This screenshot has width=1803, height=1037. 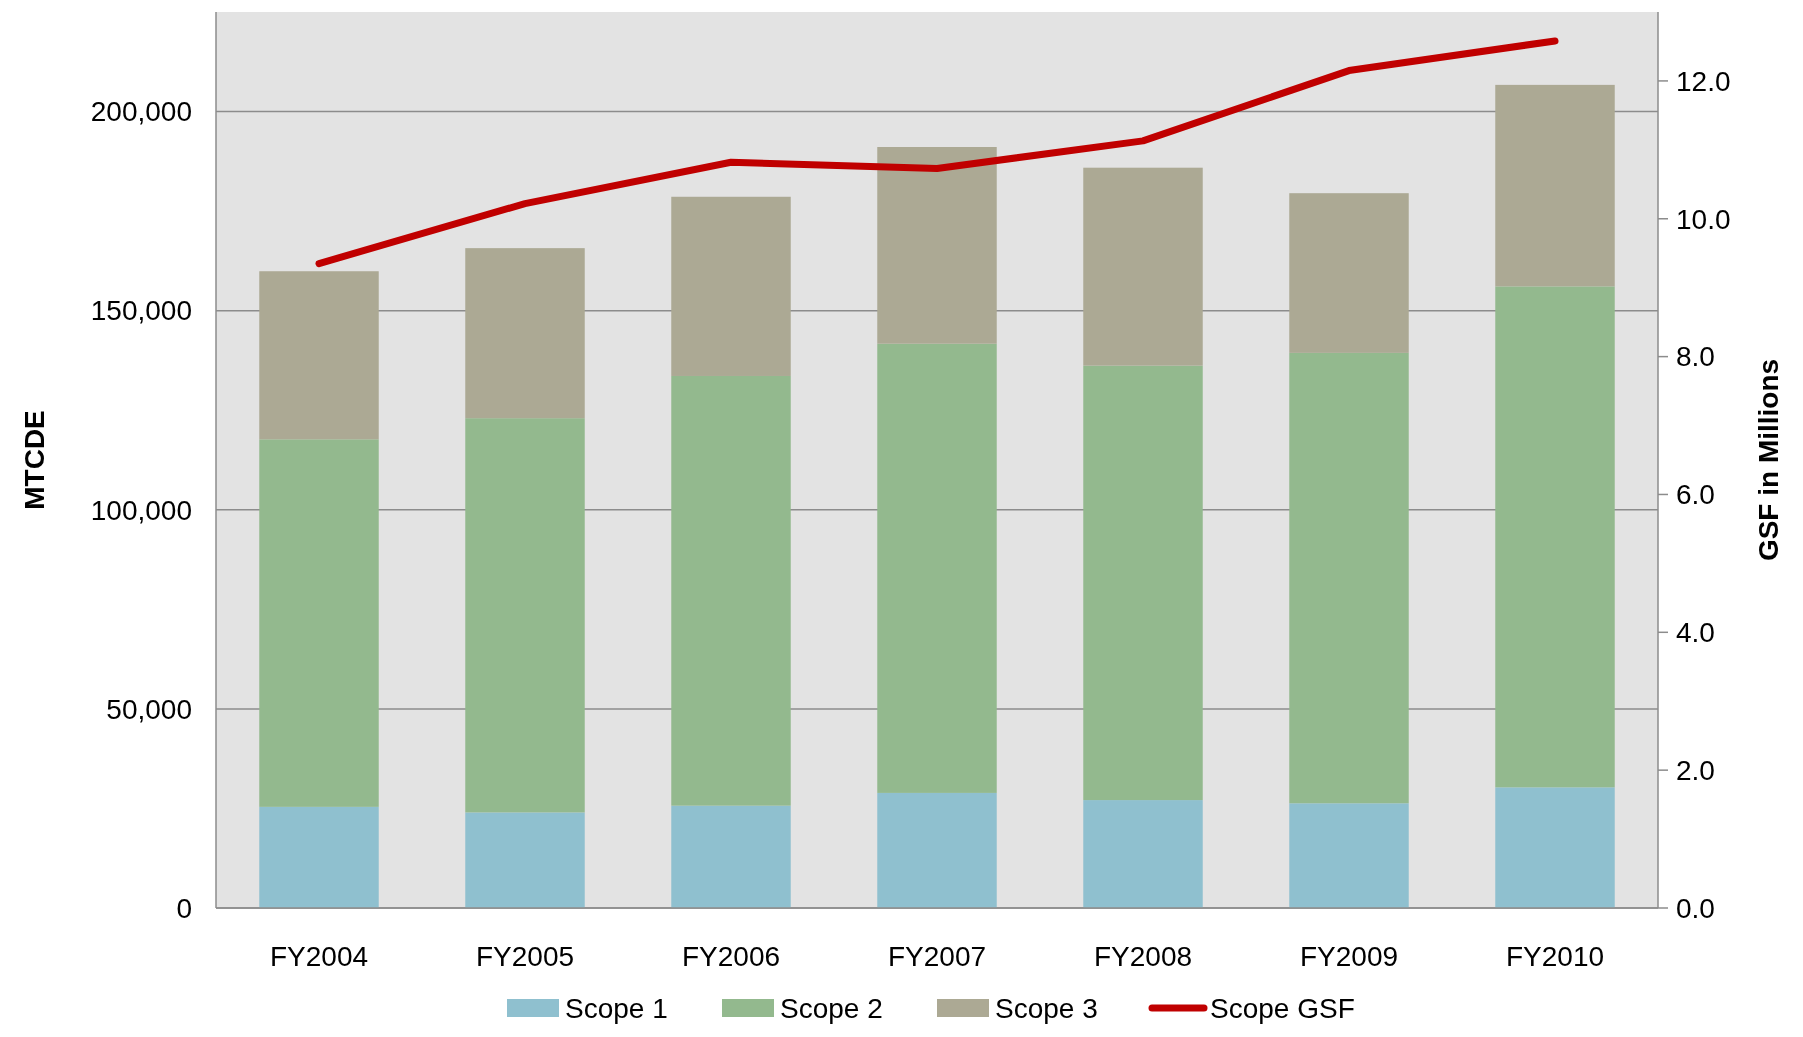 I want to click on y-tick-label: 50,000, so click(x=149, y=709).